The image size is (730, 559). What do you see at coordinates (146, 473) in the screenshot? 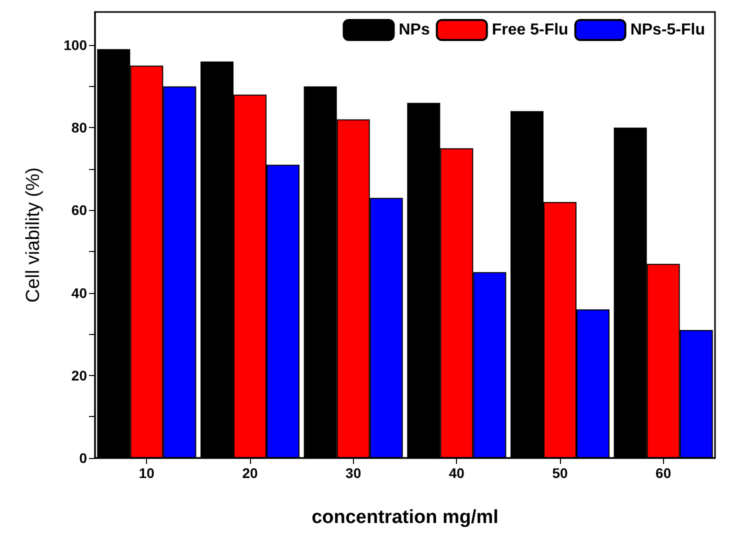
I see `x-tick-label: 10` at bounding box center [146, 473].